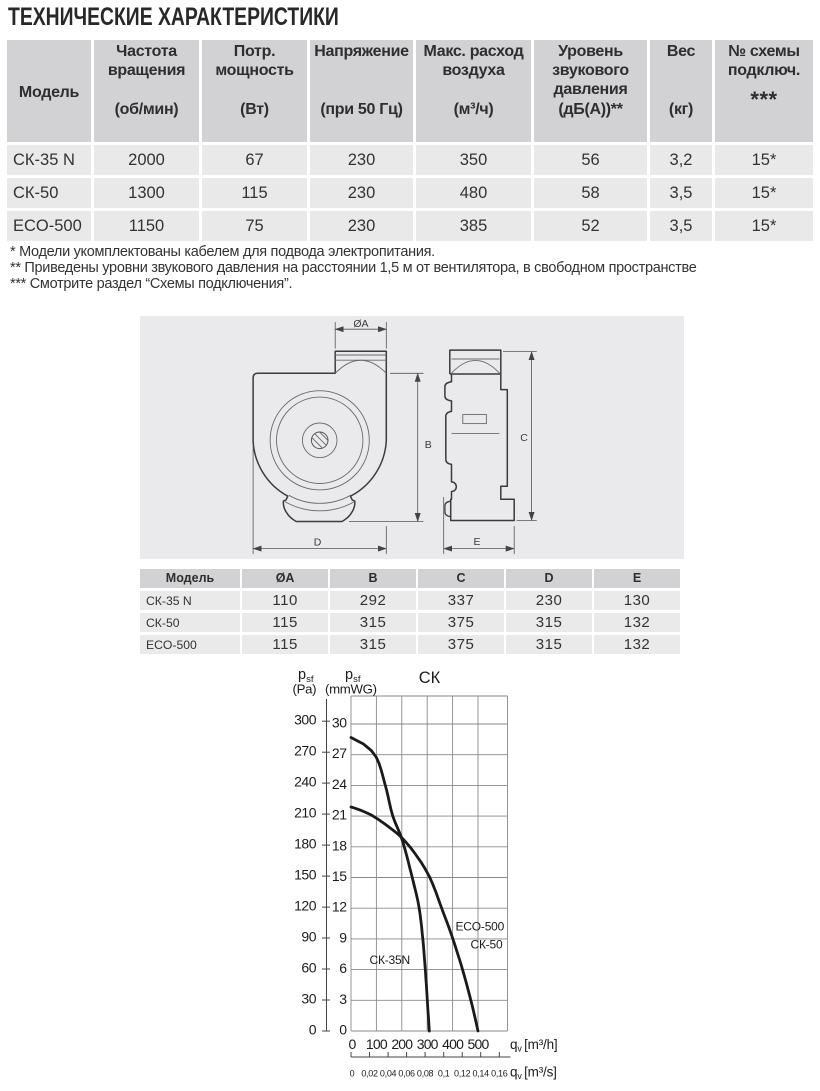  Describe the element at coordinates (305, 875) in the screenshot. I see `svg-text: 150` at that location.